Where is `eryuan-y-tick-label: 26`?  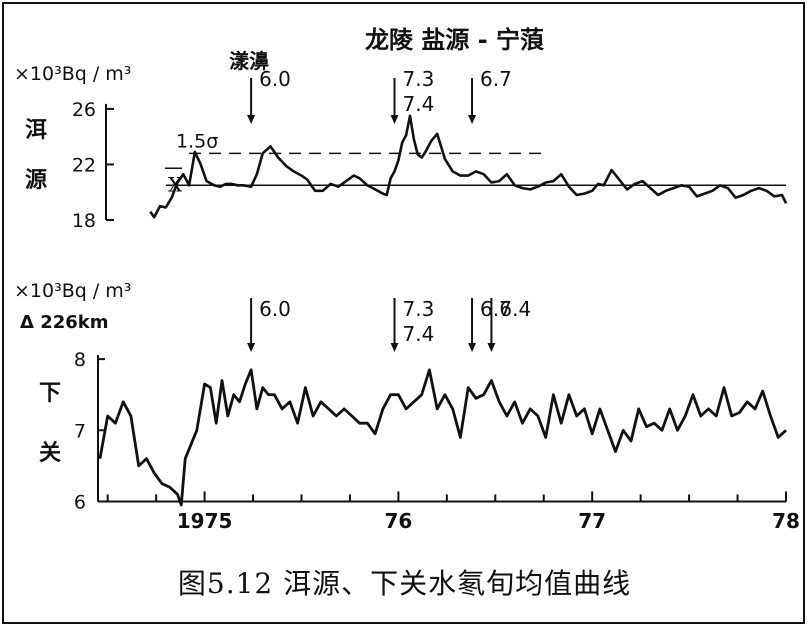 eryuan-y-tick-label: 26 is located at coordinates (84, 110).